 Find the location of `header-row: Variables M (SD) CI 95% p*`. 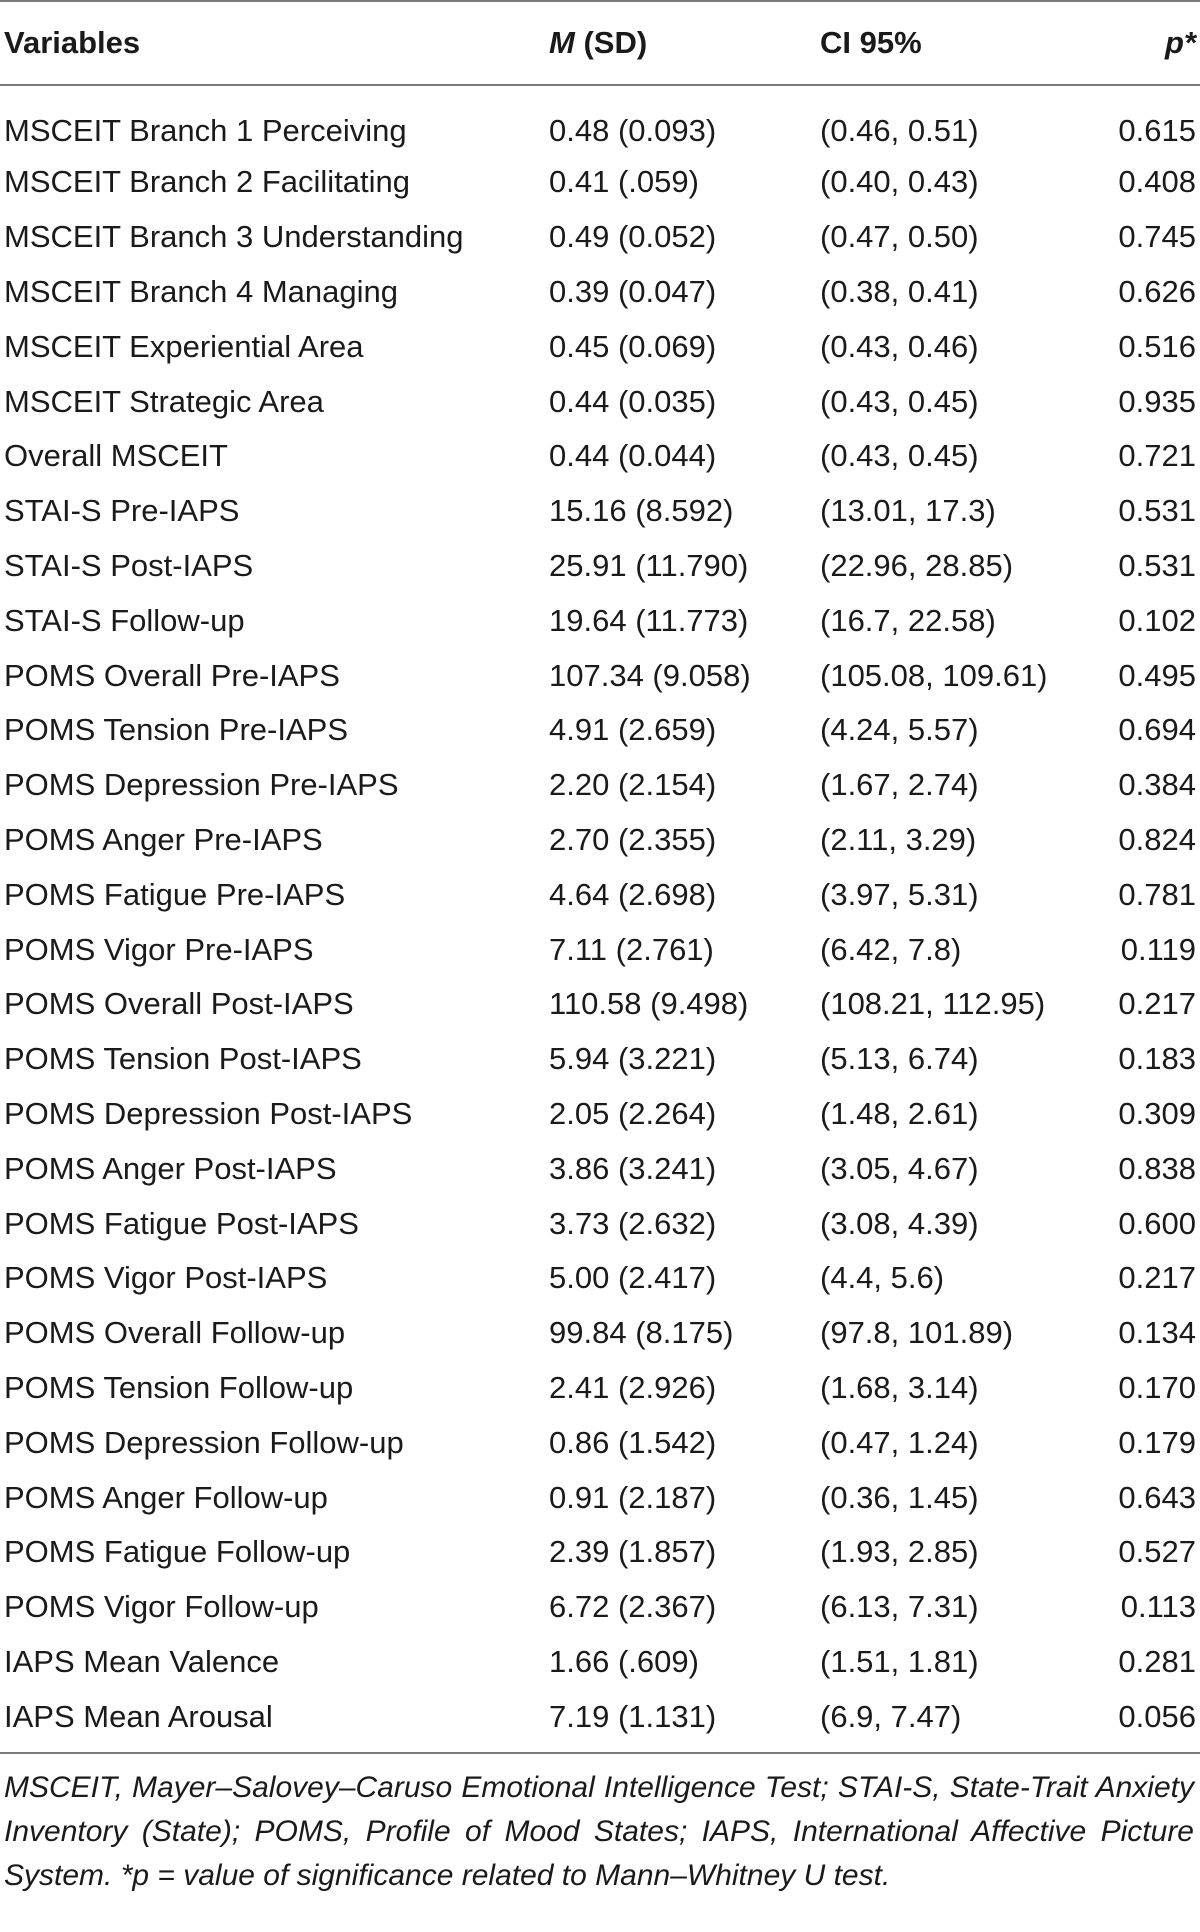

header-row: Variables M (SD) CI 95% p* is located at coordinates (600, 43).